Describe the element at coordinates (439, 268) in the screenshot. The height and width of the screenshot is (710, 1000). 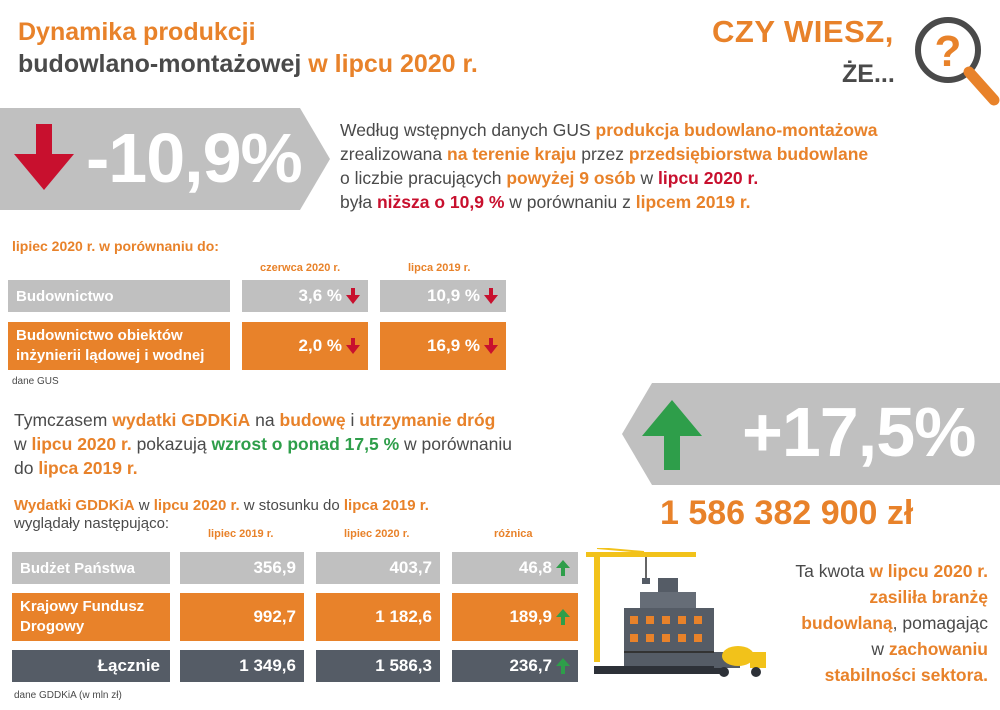
I see `column-header: lipca 2019 r.` at that location.